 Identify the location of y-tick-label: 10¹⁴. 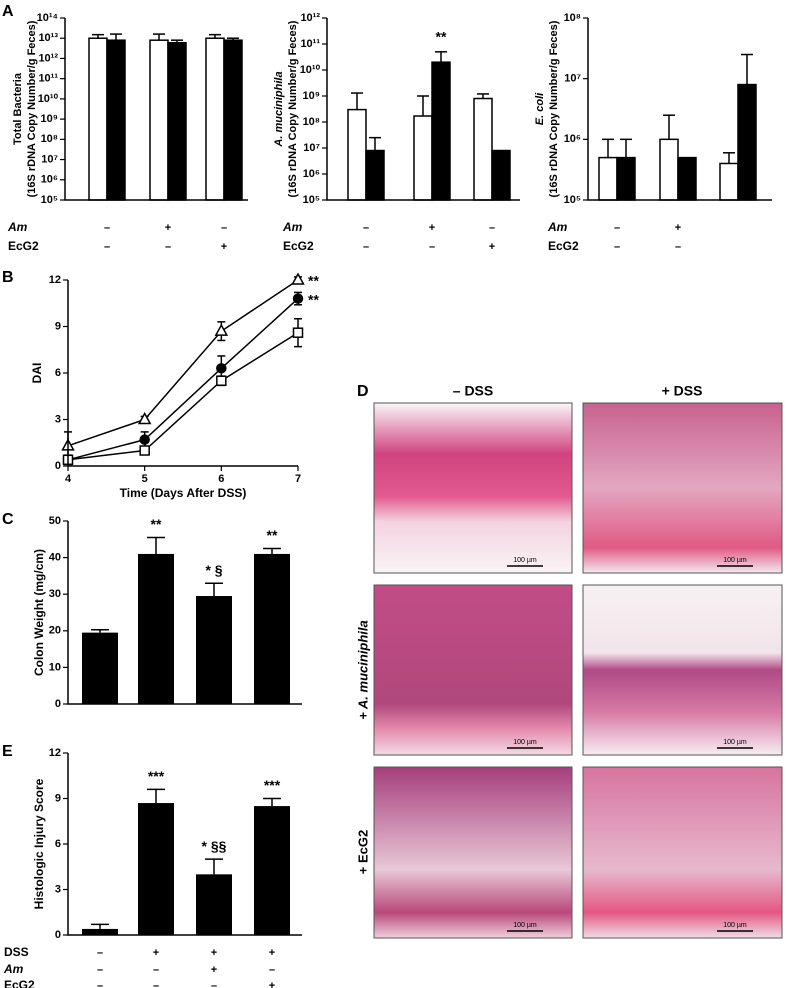
(47, 18).